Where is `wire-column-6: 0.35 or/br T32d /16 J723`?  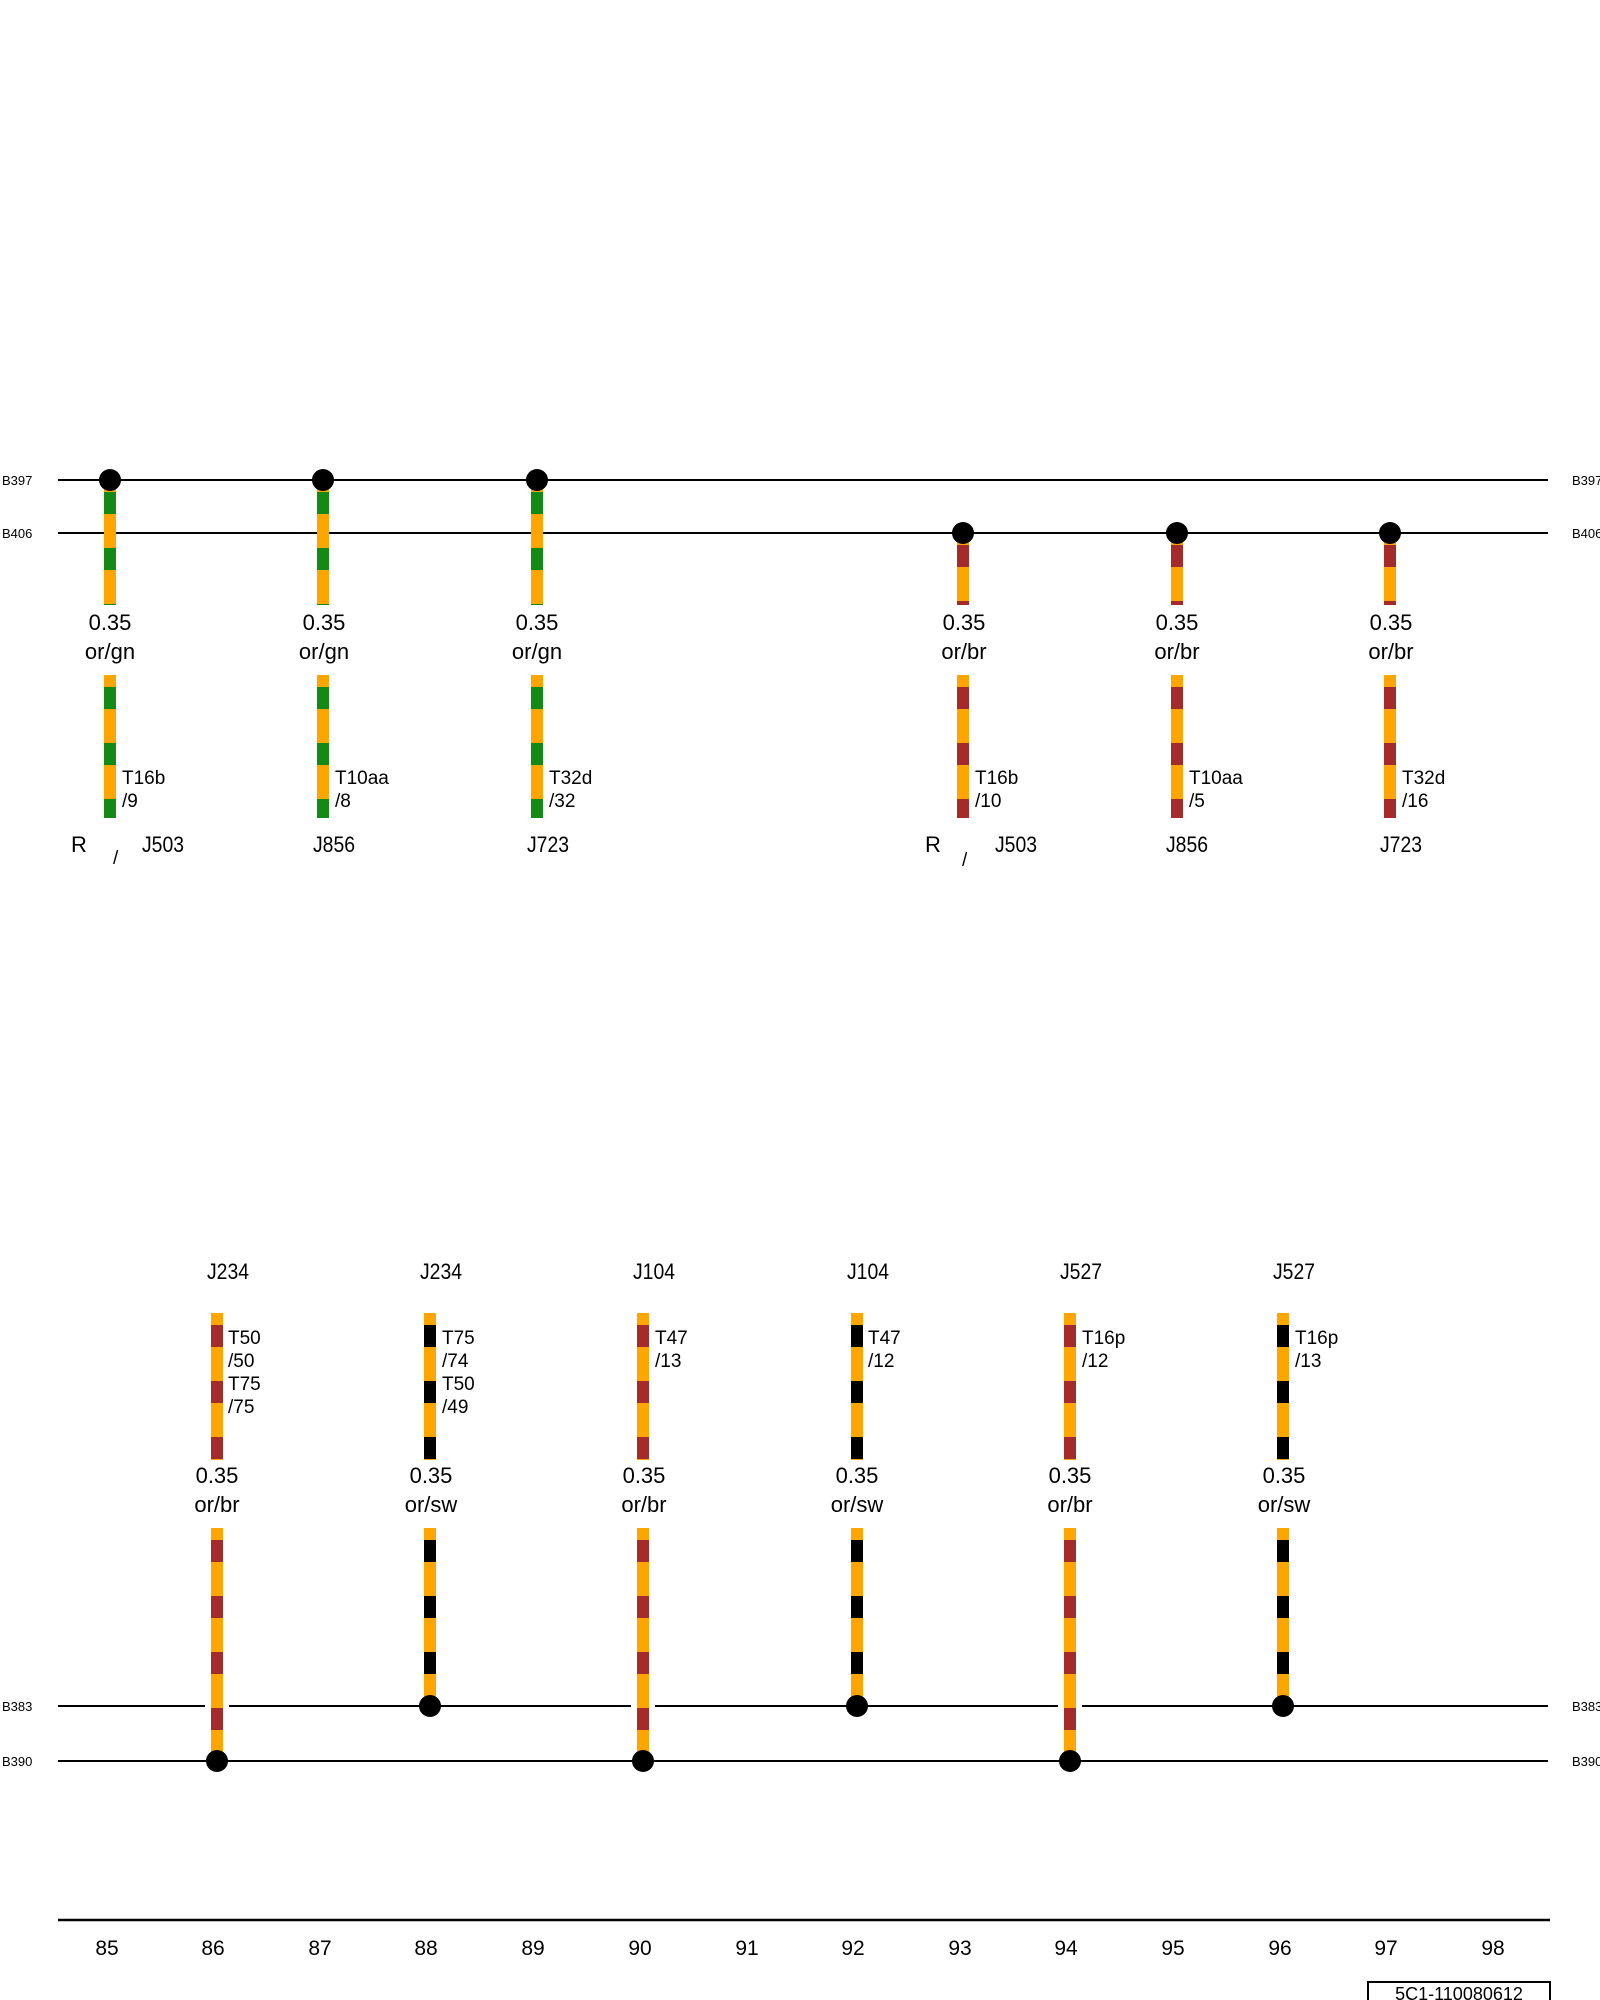 wire-column-6: 0.35 or/br T32d /16 J723 is located at coordinates (1406, 689).